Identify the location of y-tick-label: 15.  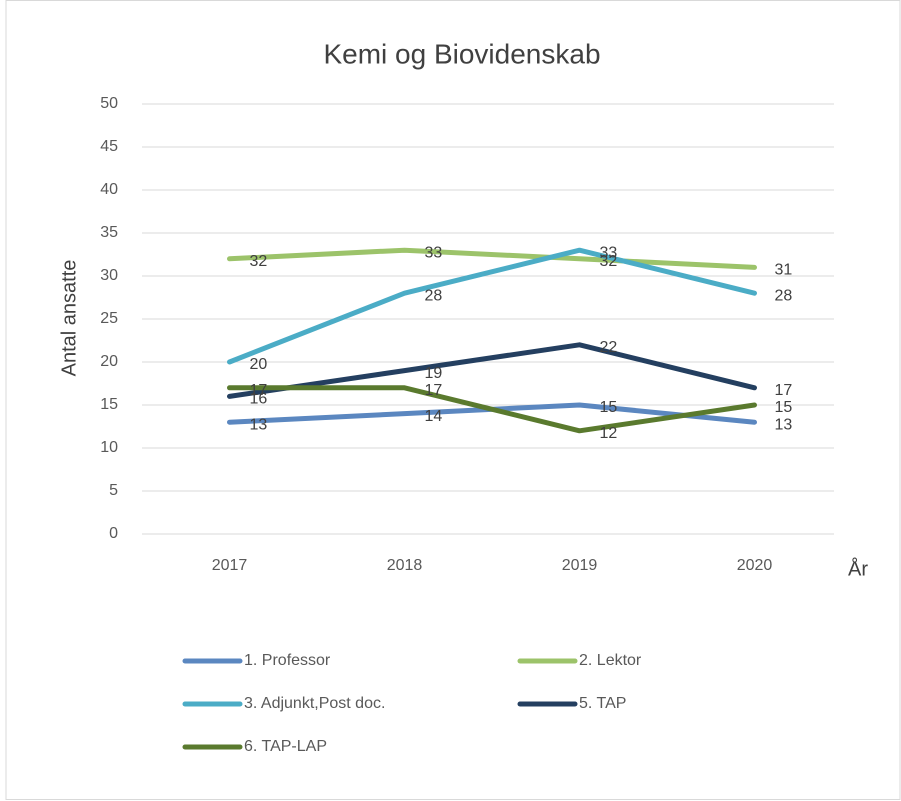
(109, 404).